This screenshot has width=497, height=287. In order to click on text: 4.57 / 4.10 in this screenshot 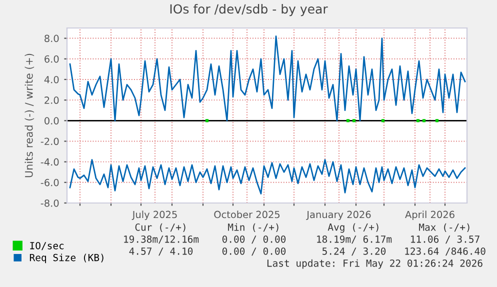, I will do `click(161, 251)`.